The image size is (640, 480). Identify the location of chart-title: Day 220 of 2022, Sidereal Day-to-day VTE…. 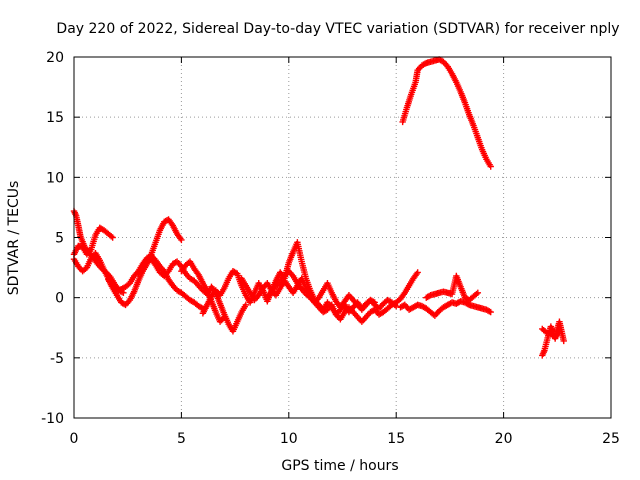
(337, 29).